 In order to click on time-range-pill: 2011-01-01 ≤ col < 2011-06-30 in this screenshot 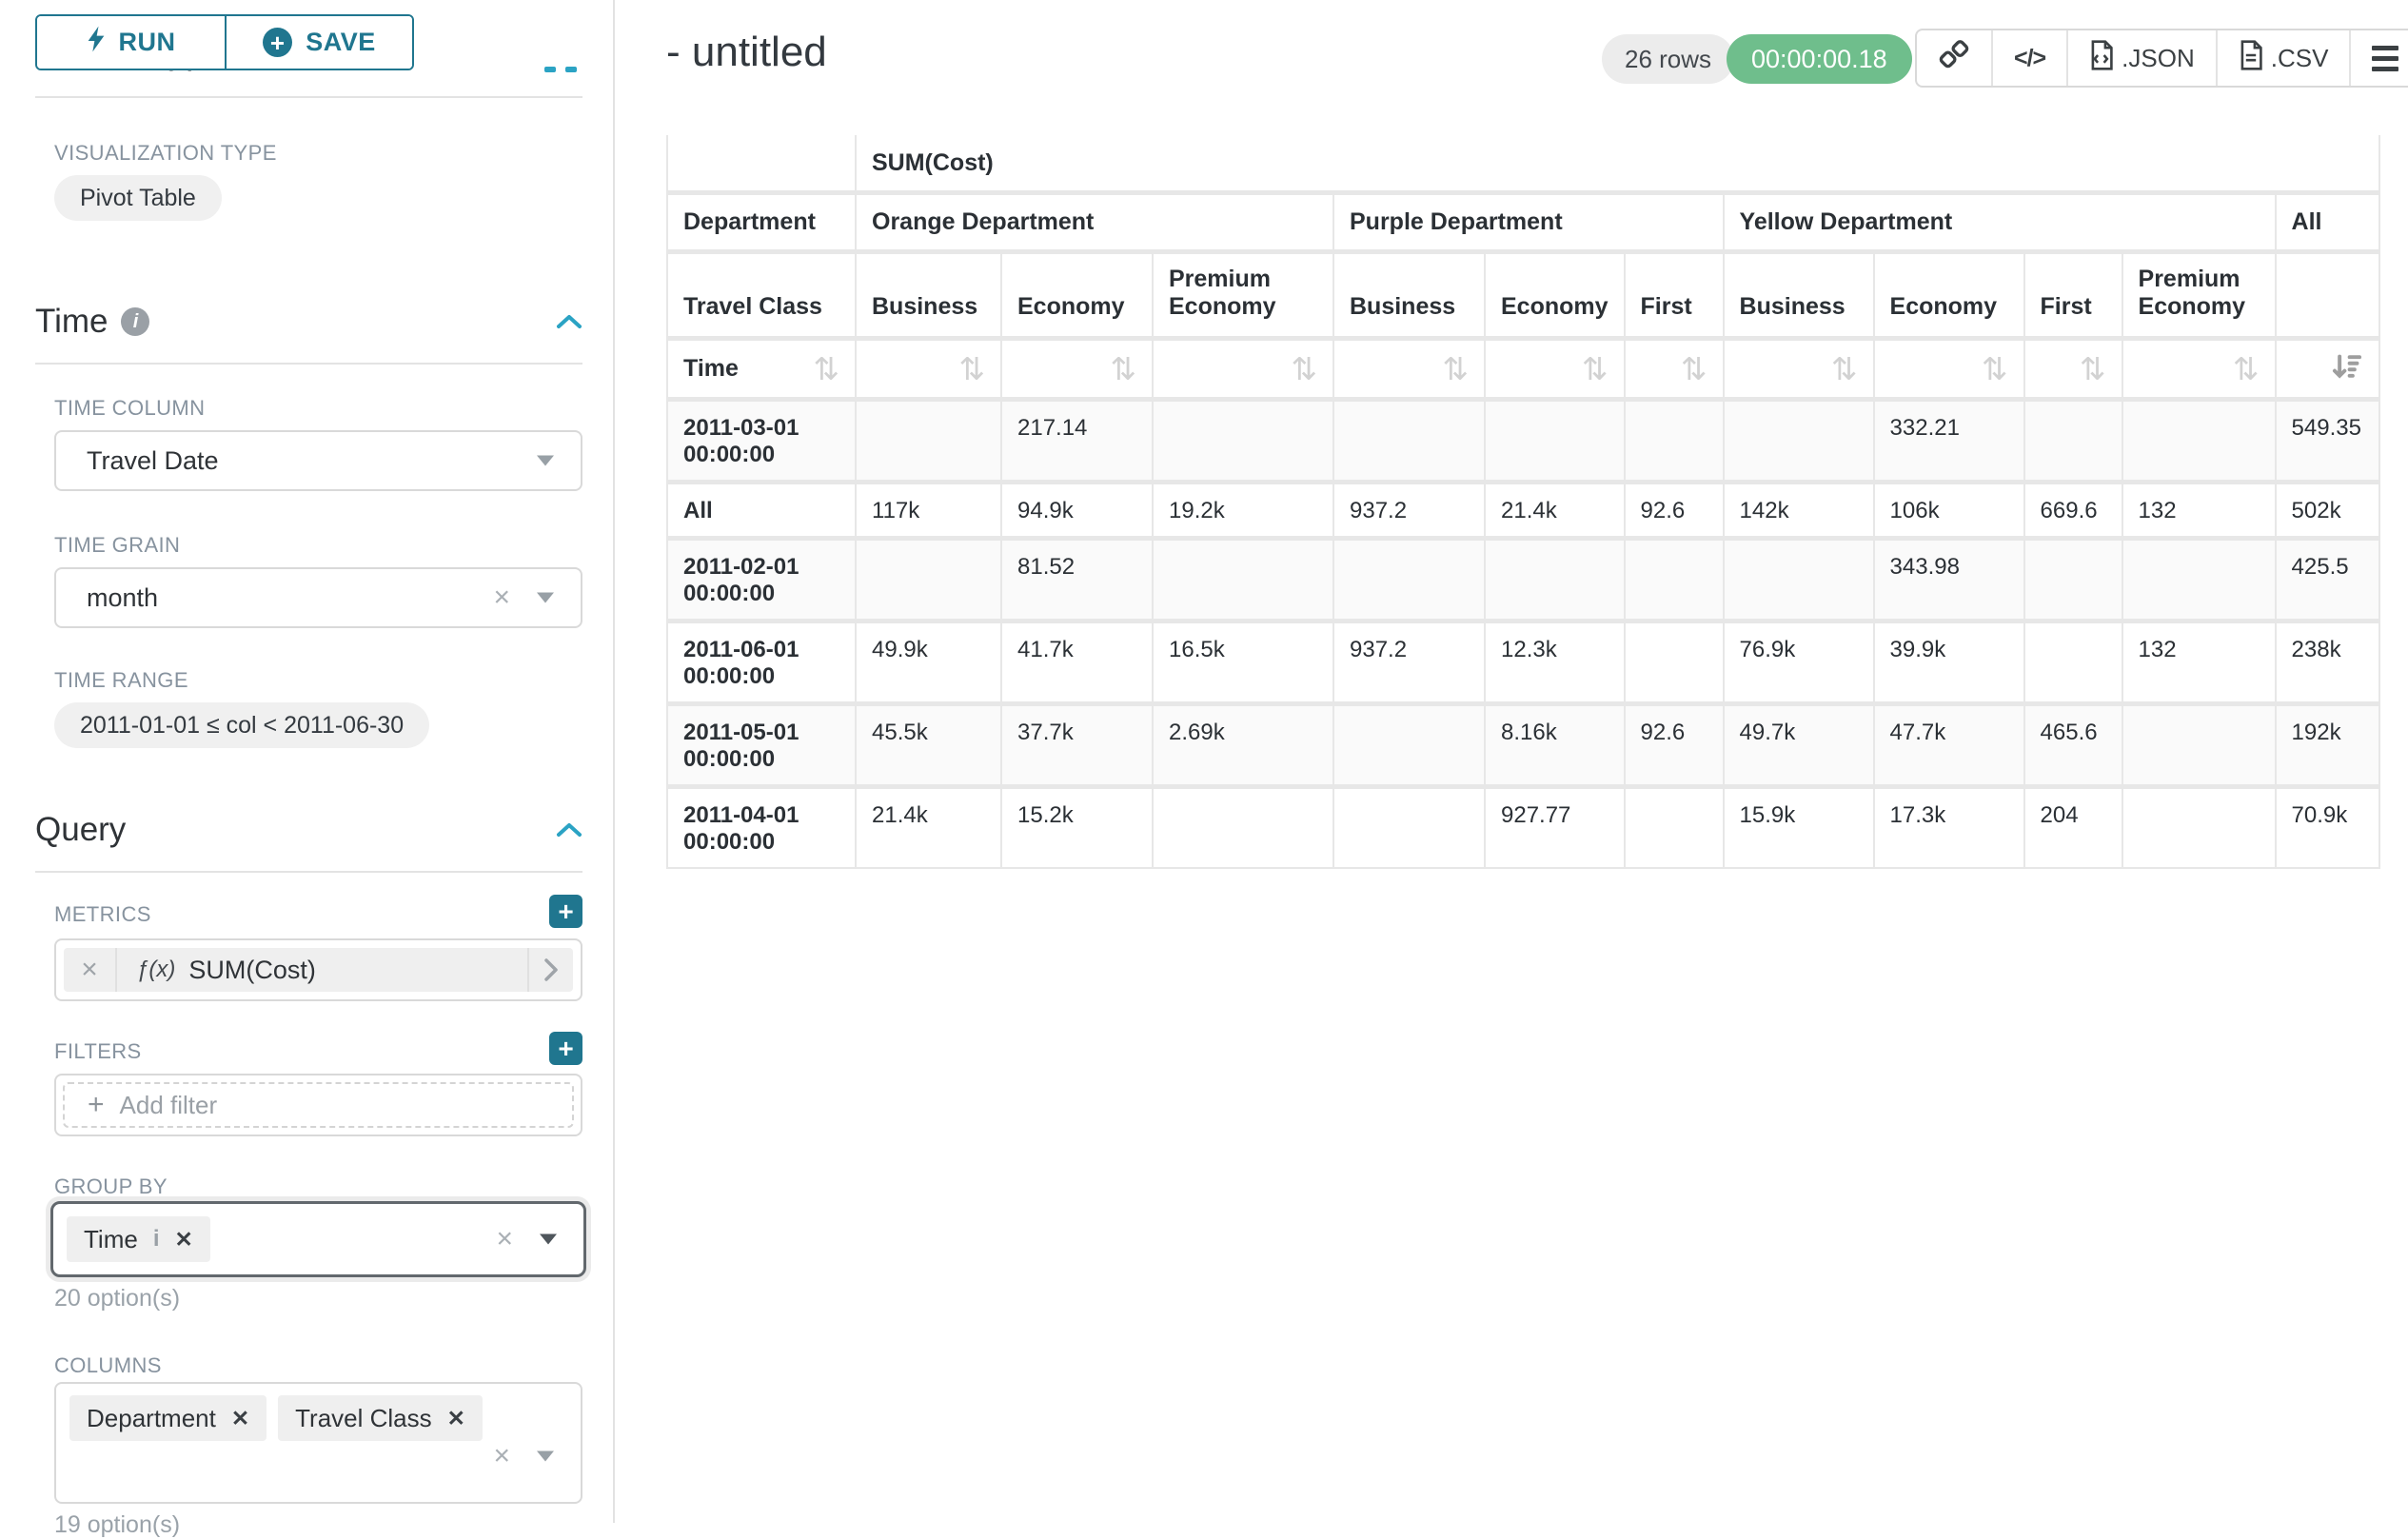, I will do `click(242, 725)`.